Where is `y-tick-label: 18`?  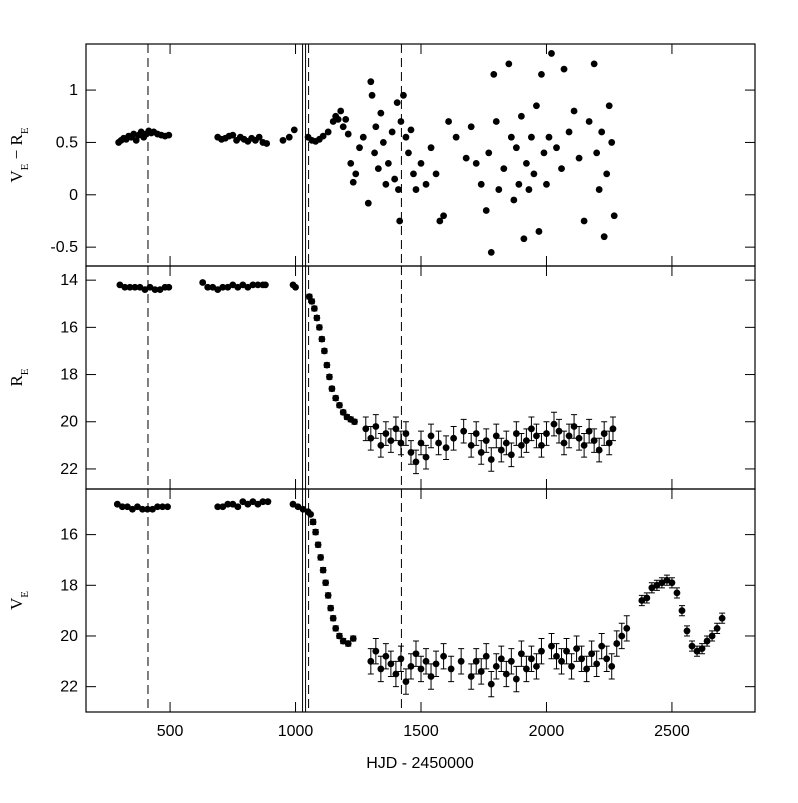
y-tick-label: 18 is located at coordinates (69, 585).